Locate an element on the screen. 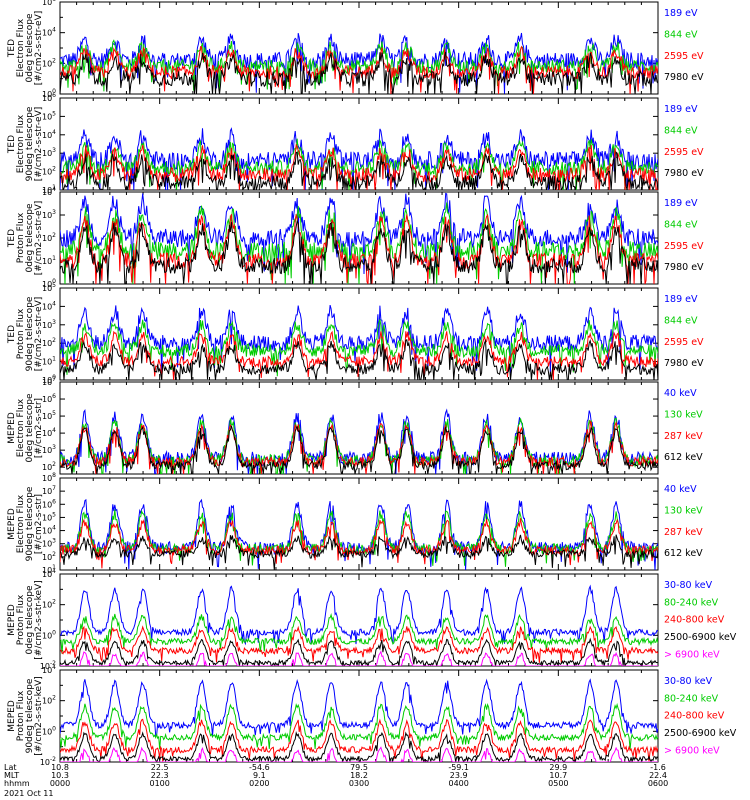  y-tick-label: 10⁻² is located at coordinates (48, 761).